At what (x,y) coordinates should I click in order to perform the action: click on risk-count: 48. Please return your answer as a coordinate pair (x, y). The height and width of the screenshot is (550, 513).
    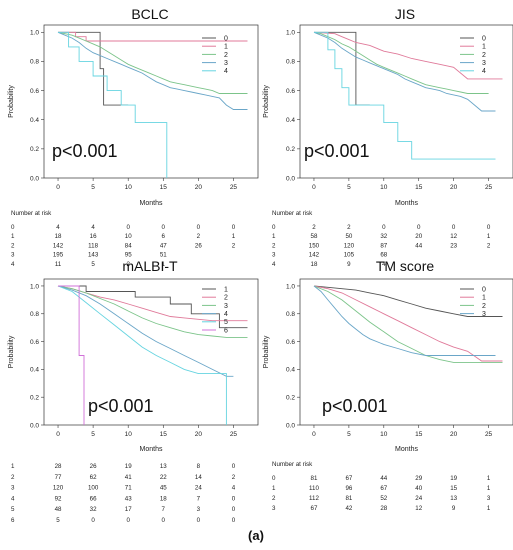
    Looking at the image, I should click on (58, 509).